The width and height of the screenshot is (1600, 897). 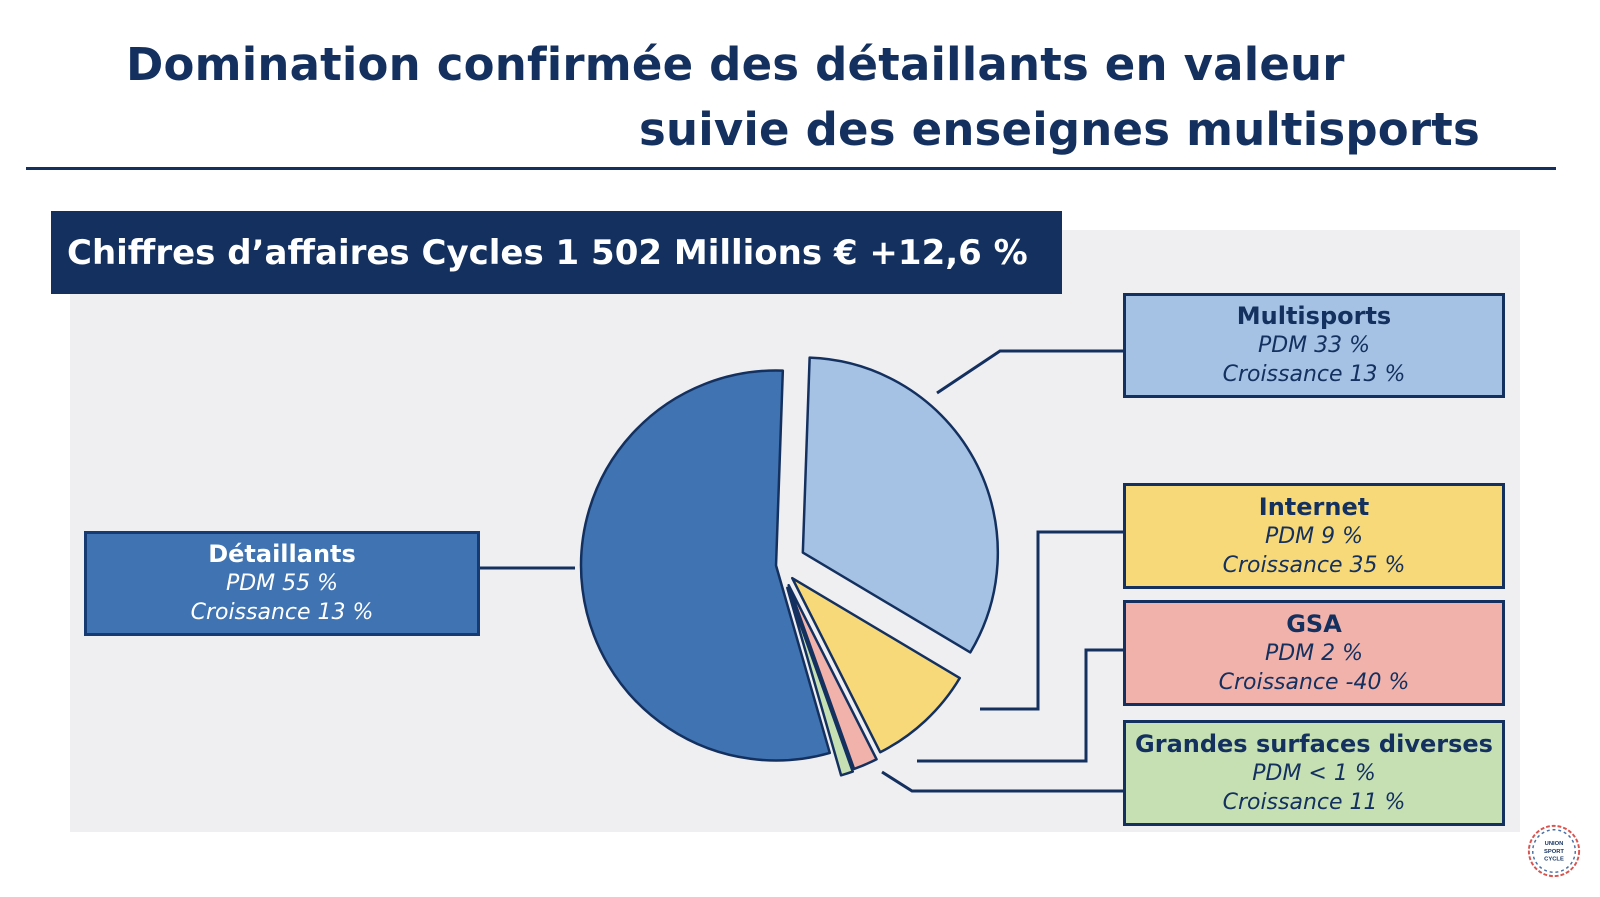 I want to click on leader-line-multisports, so click(x=1029, y=372).